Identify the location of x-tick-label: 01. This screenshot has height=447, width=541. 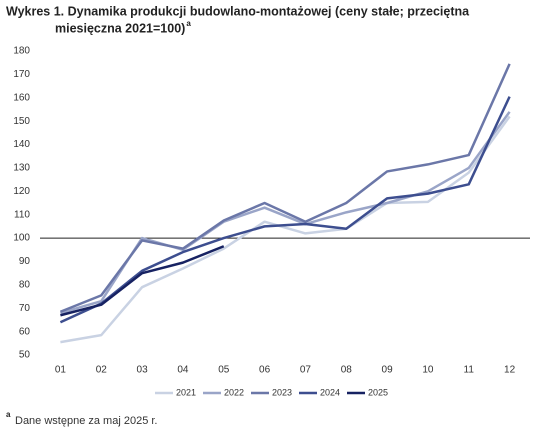
(61, 370).